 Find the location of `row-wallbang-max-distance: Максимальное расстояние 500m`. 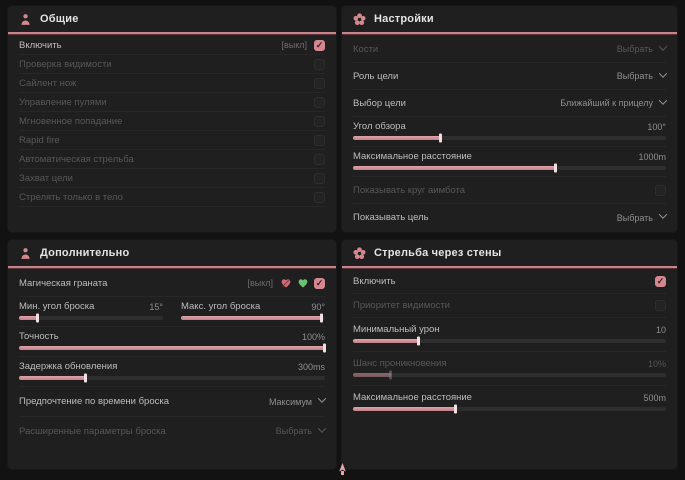

row-wallbang-max-distance: Максимальное расстояние 500m is located at coordinates (509, 402).